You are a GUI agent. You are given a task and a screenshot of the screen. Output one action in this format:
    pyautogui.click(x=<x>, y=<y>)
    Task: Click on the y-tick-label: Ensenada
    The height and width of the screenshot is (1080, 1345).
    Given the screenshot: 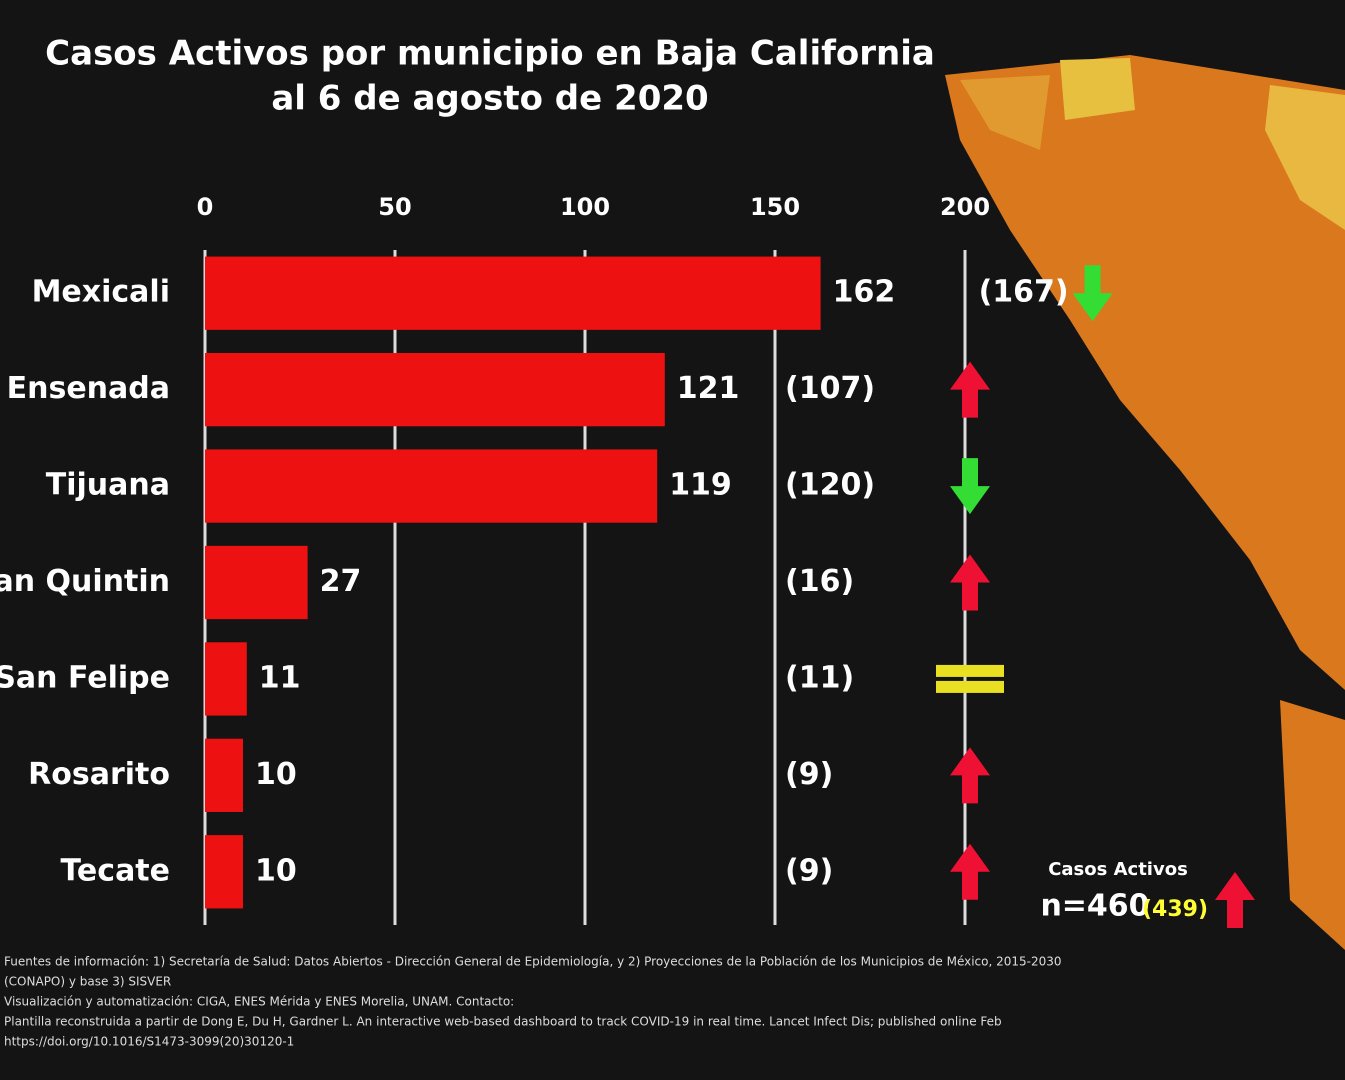 What is the action you would take?
    pyautogui.click(x=88, y=388)
    